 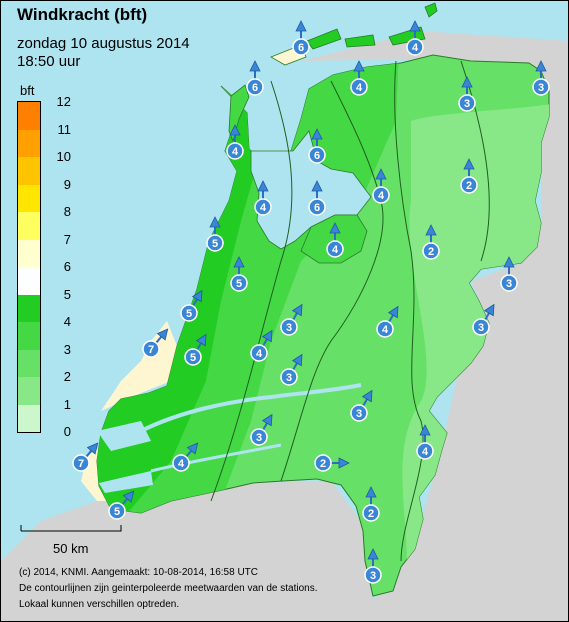 I want to click on oosterschelde, so click(x=124, y=436).